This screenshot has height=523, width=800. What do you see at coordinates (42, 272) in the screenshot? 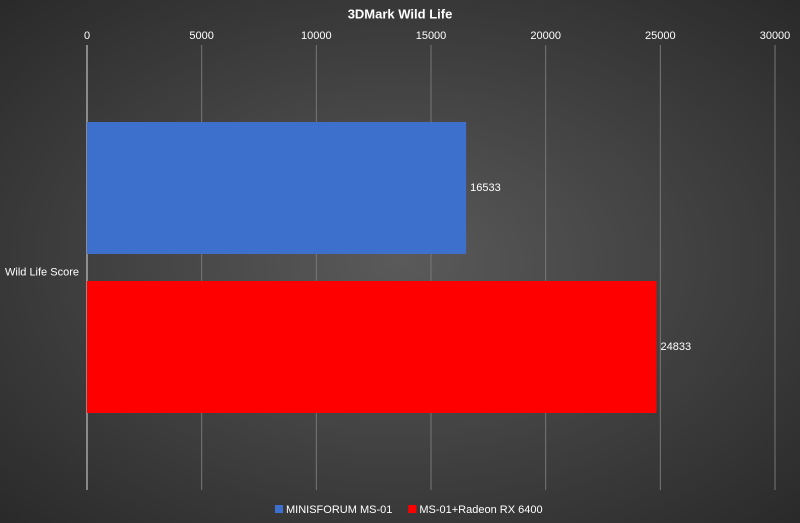
I see `y-tick-label: Wild Life Score` at bounding box center [42, 272].